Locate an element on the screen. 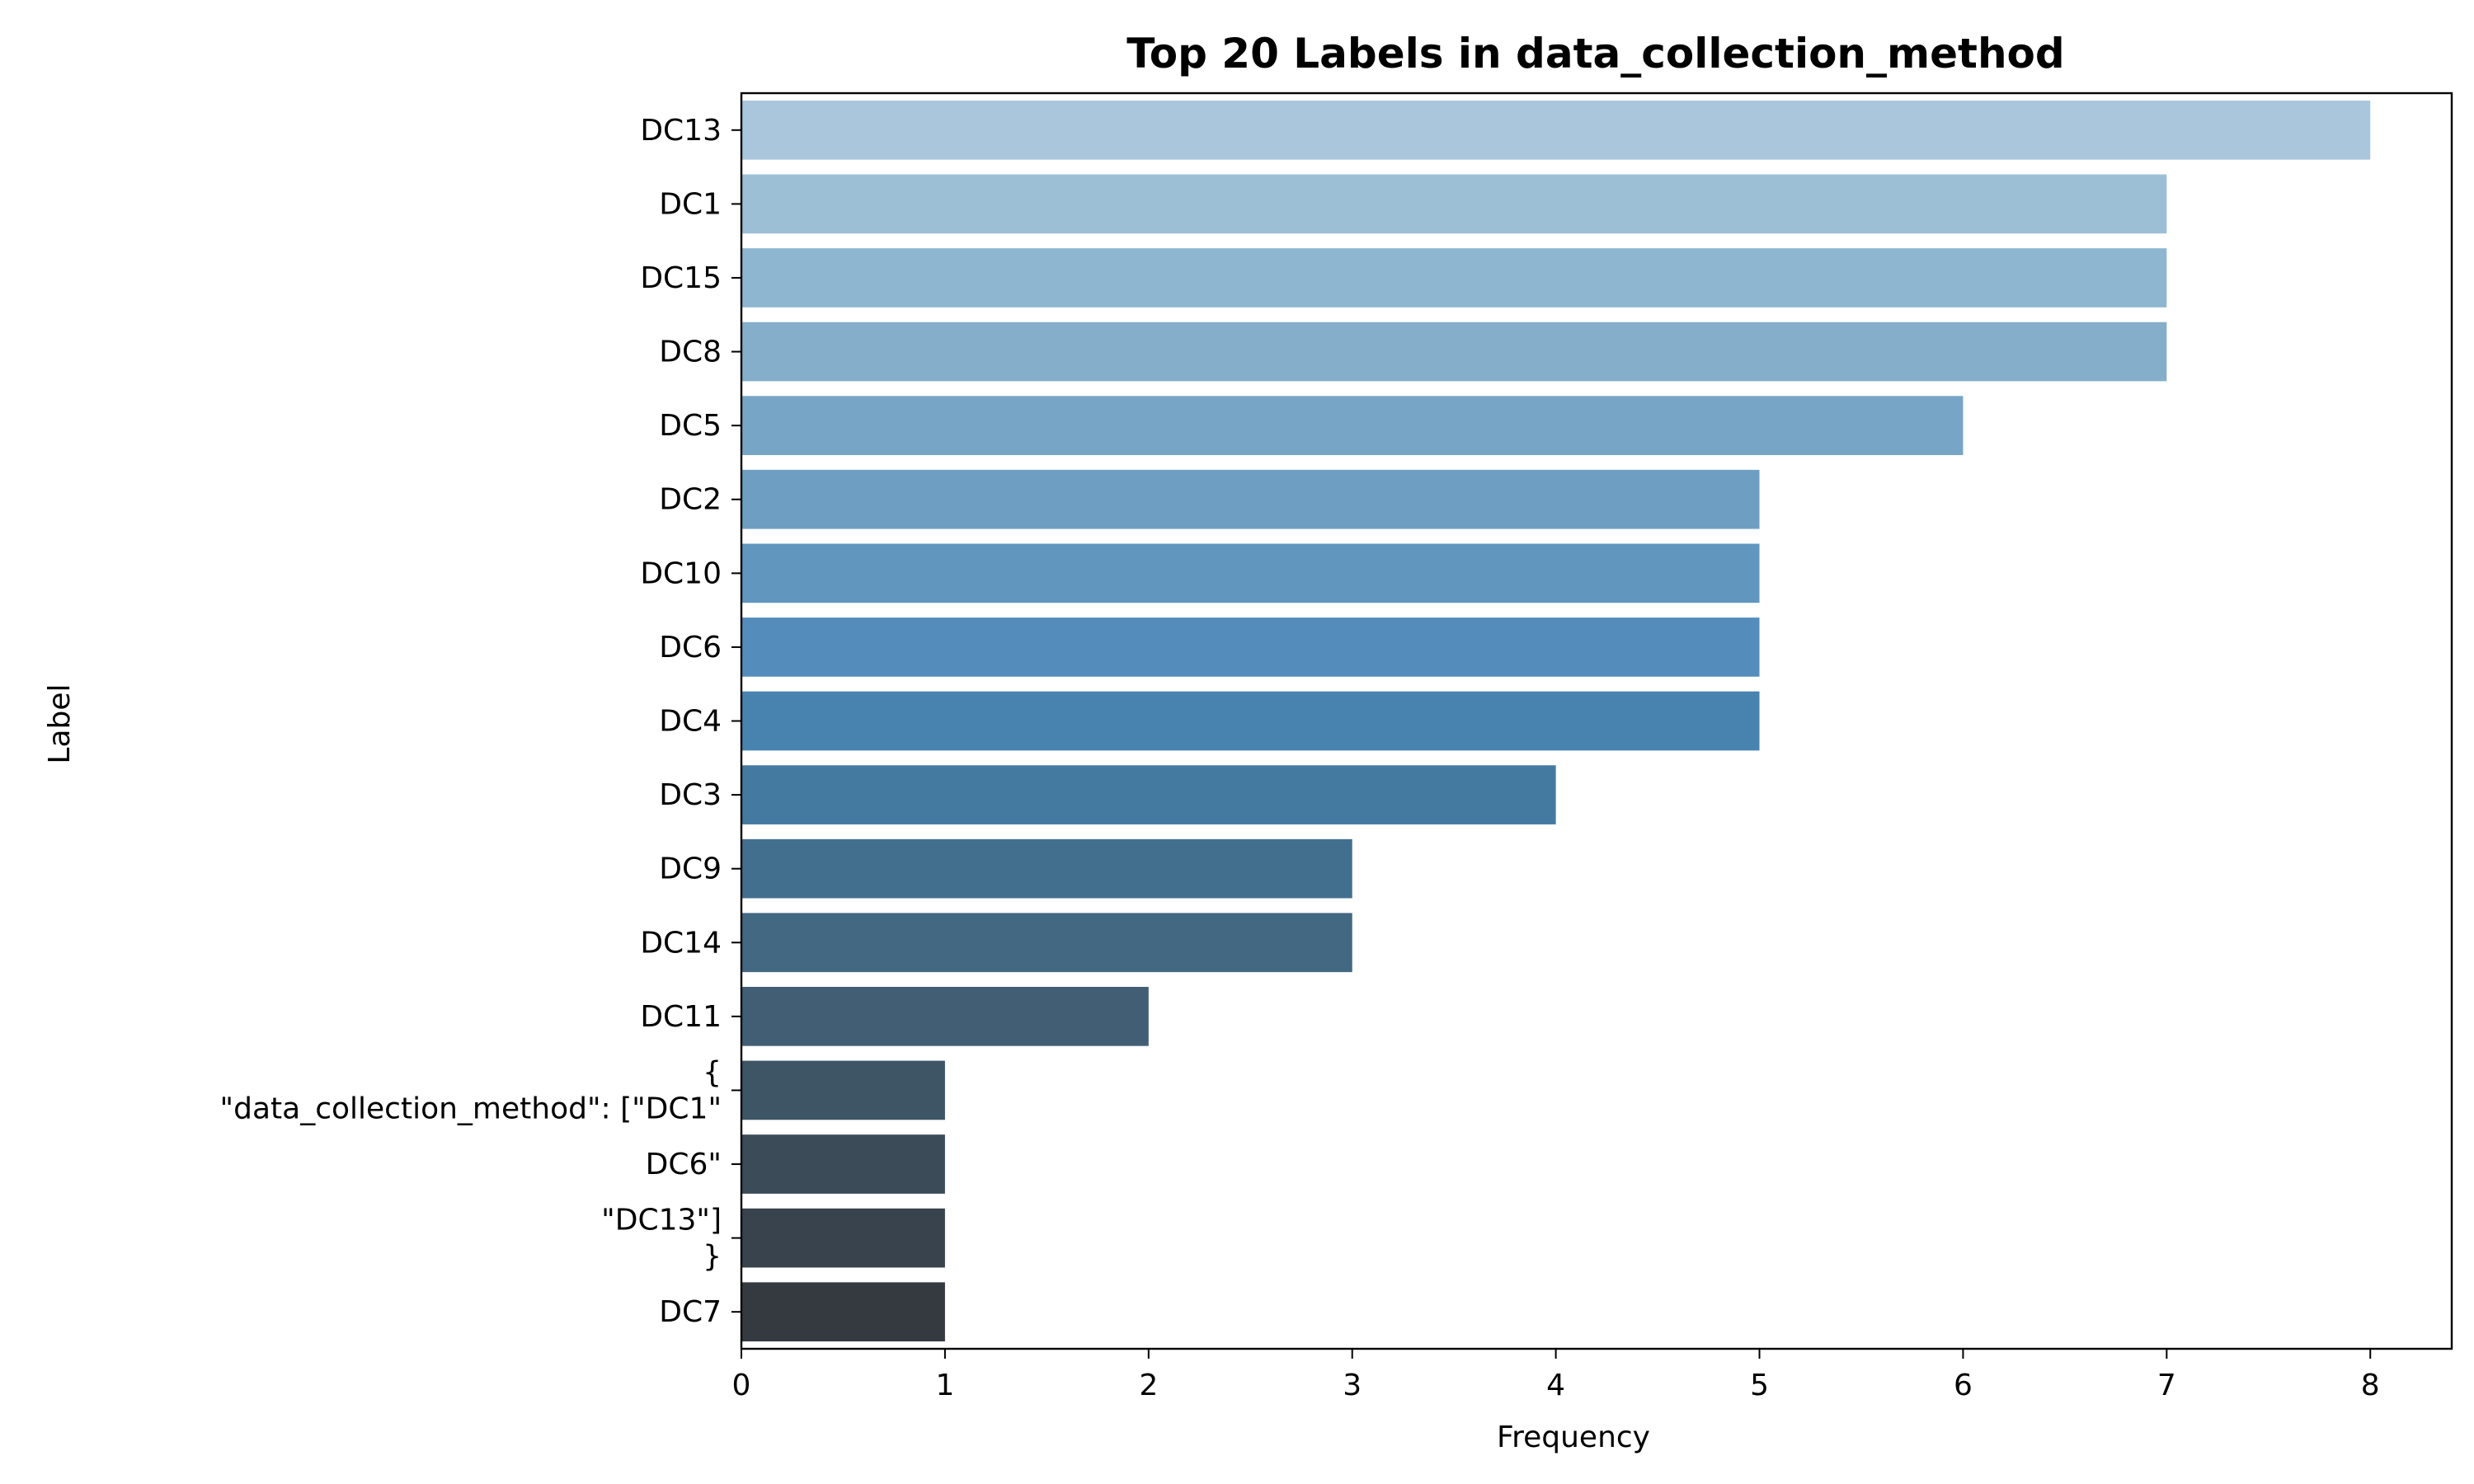 The image size is (2474, 1484). y-tick-label-16: DC7 is located at coordinates (690, 1312).